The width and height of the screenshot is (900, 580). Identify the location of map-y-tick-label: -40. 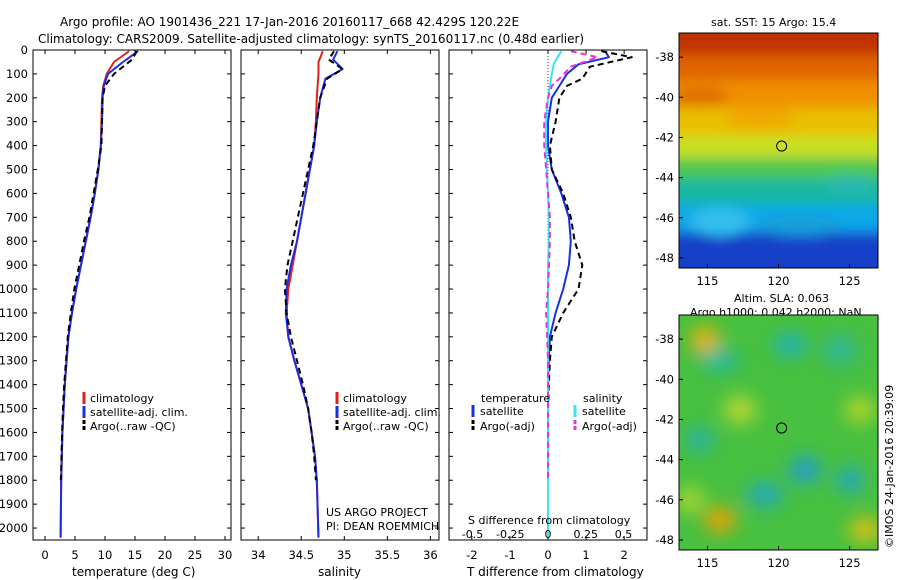
(664, 379).